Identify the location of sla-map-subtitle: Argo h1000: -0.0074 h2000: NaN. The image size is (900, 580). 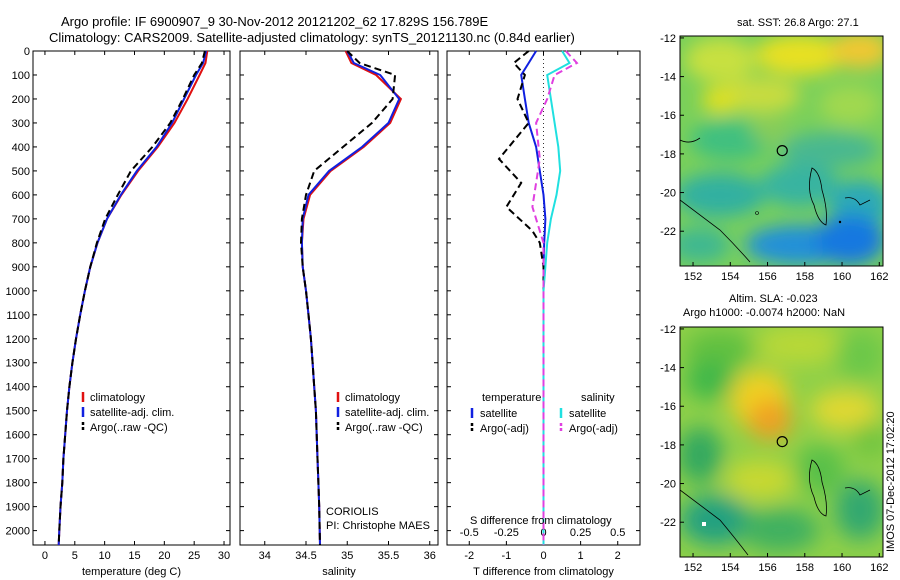
(764, 313).